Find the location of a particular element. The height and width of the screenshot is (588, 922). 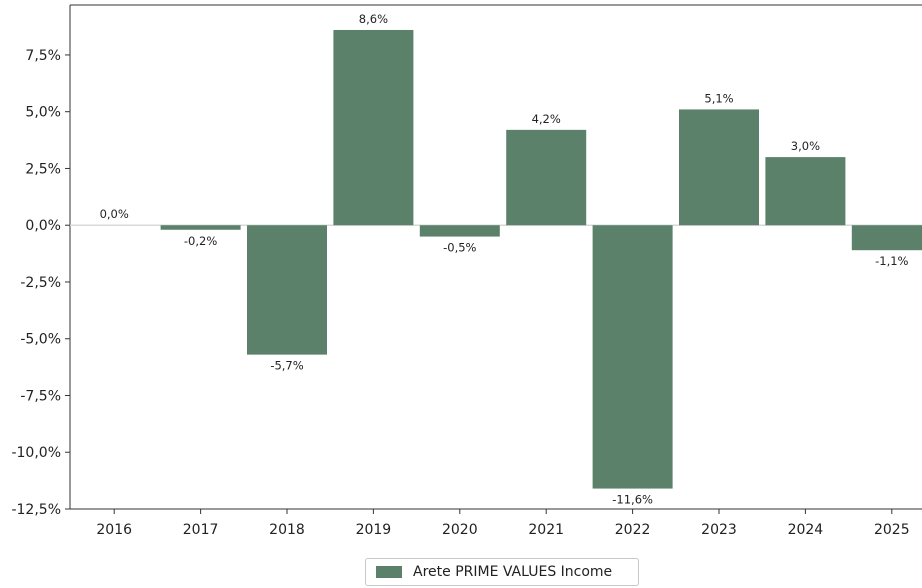

data-label: -5,7% is located at coordinates (286, 366).